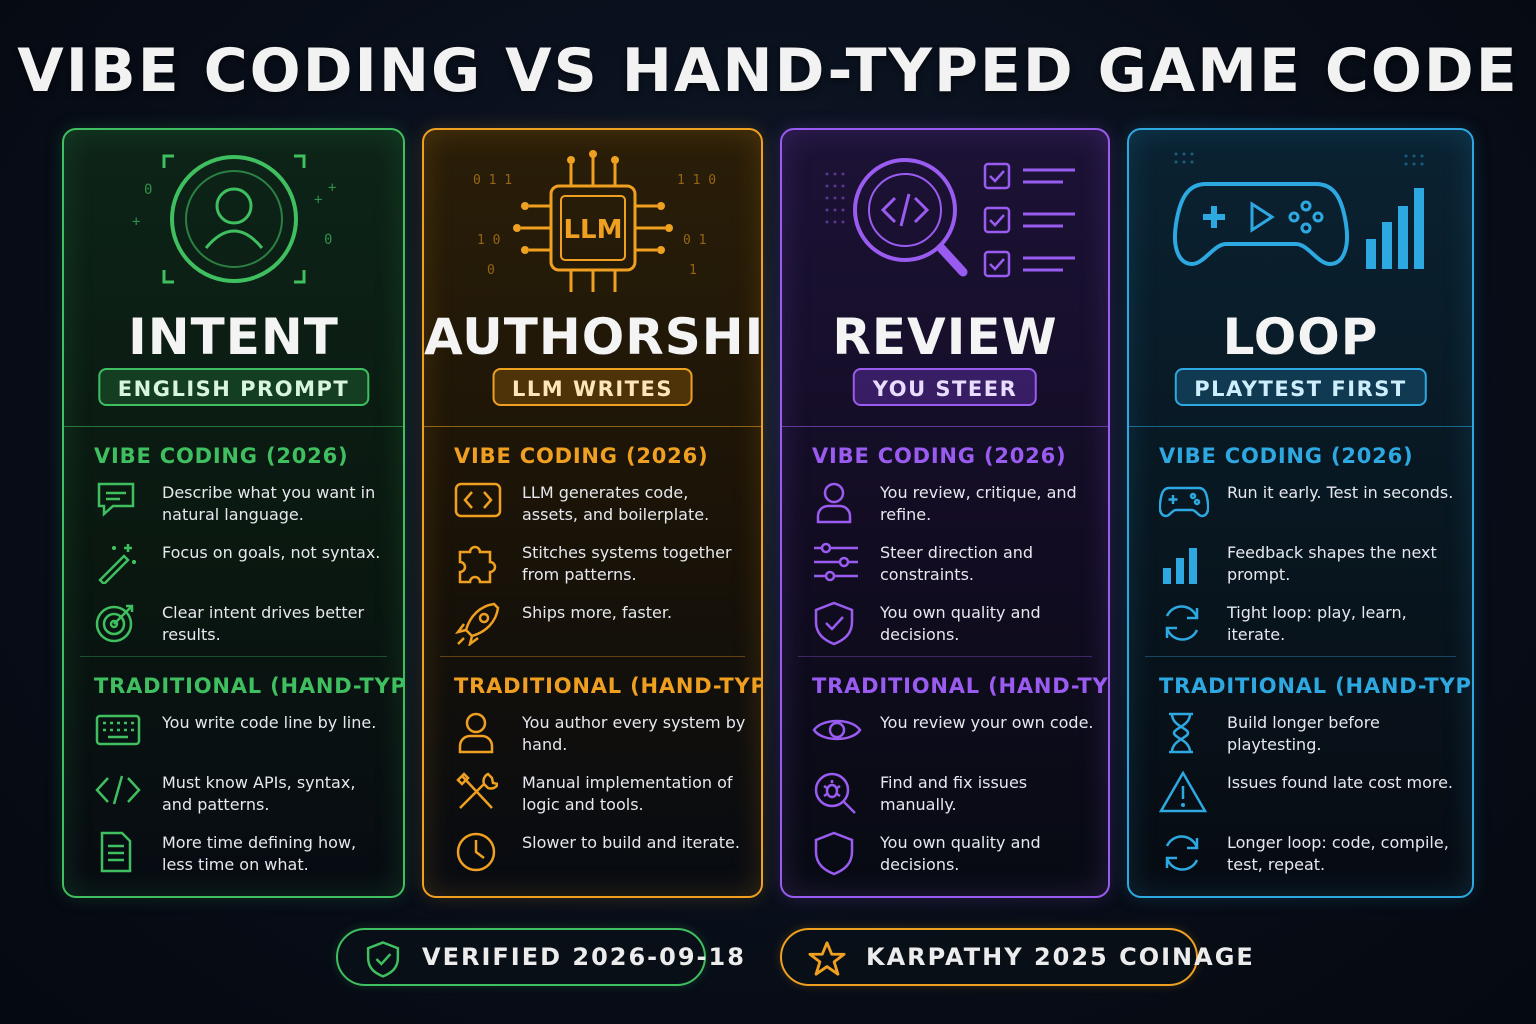 The width and height of the screenshot is (1536, 1024). Describe the element at coordinates (593, 337) in the screenshot. I see `card-heading: AUTHORSHIP` at that location.